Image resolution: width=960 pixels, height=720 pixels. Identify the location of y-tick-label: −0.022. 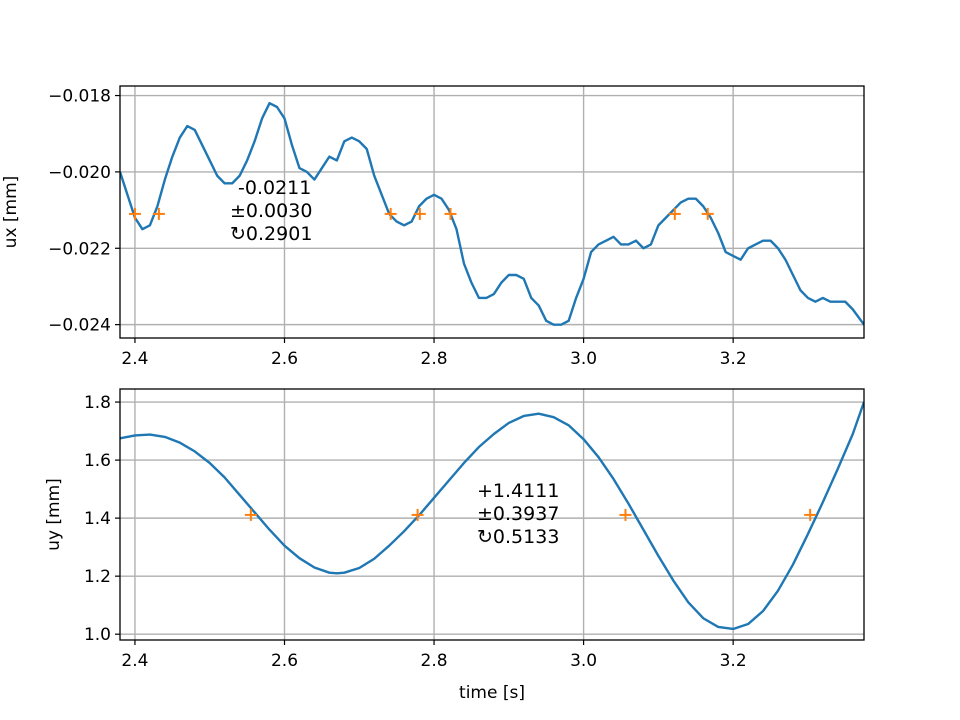
(79, 249).